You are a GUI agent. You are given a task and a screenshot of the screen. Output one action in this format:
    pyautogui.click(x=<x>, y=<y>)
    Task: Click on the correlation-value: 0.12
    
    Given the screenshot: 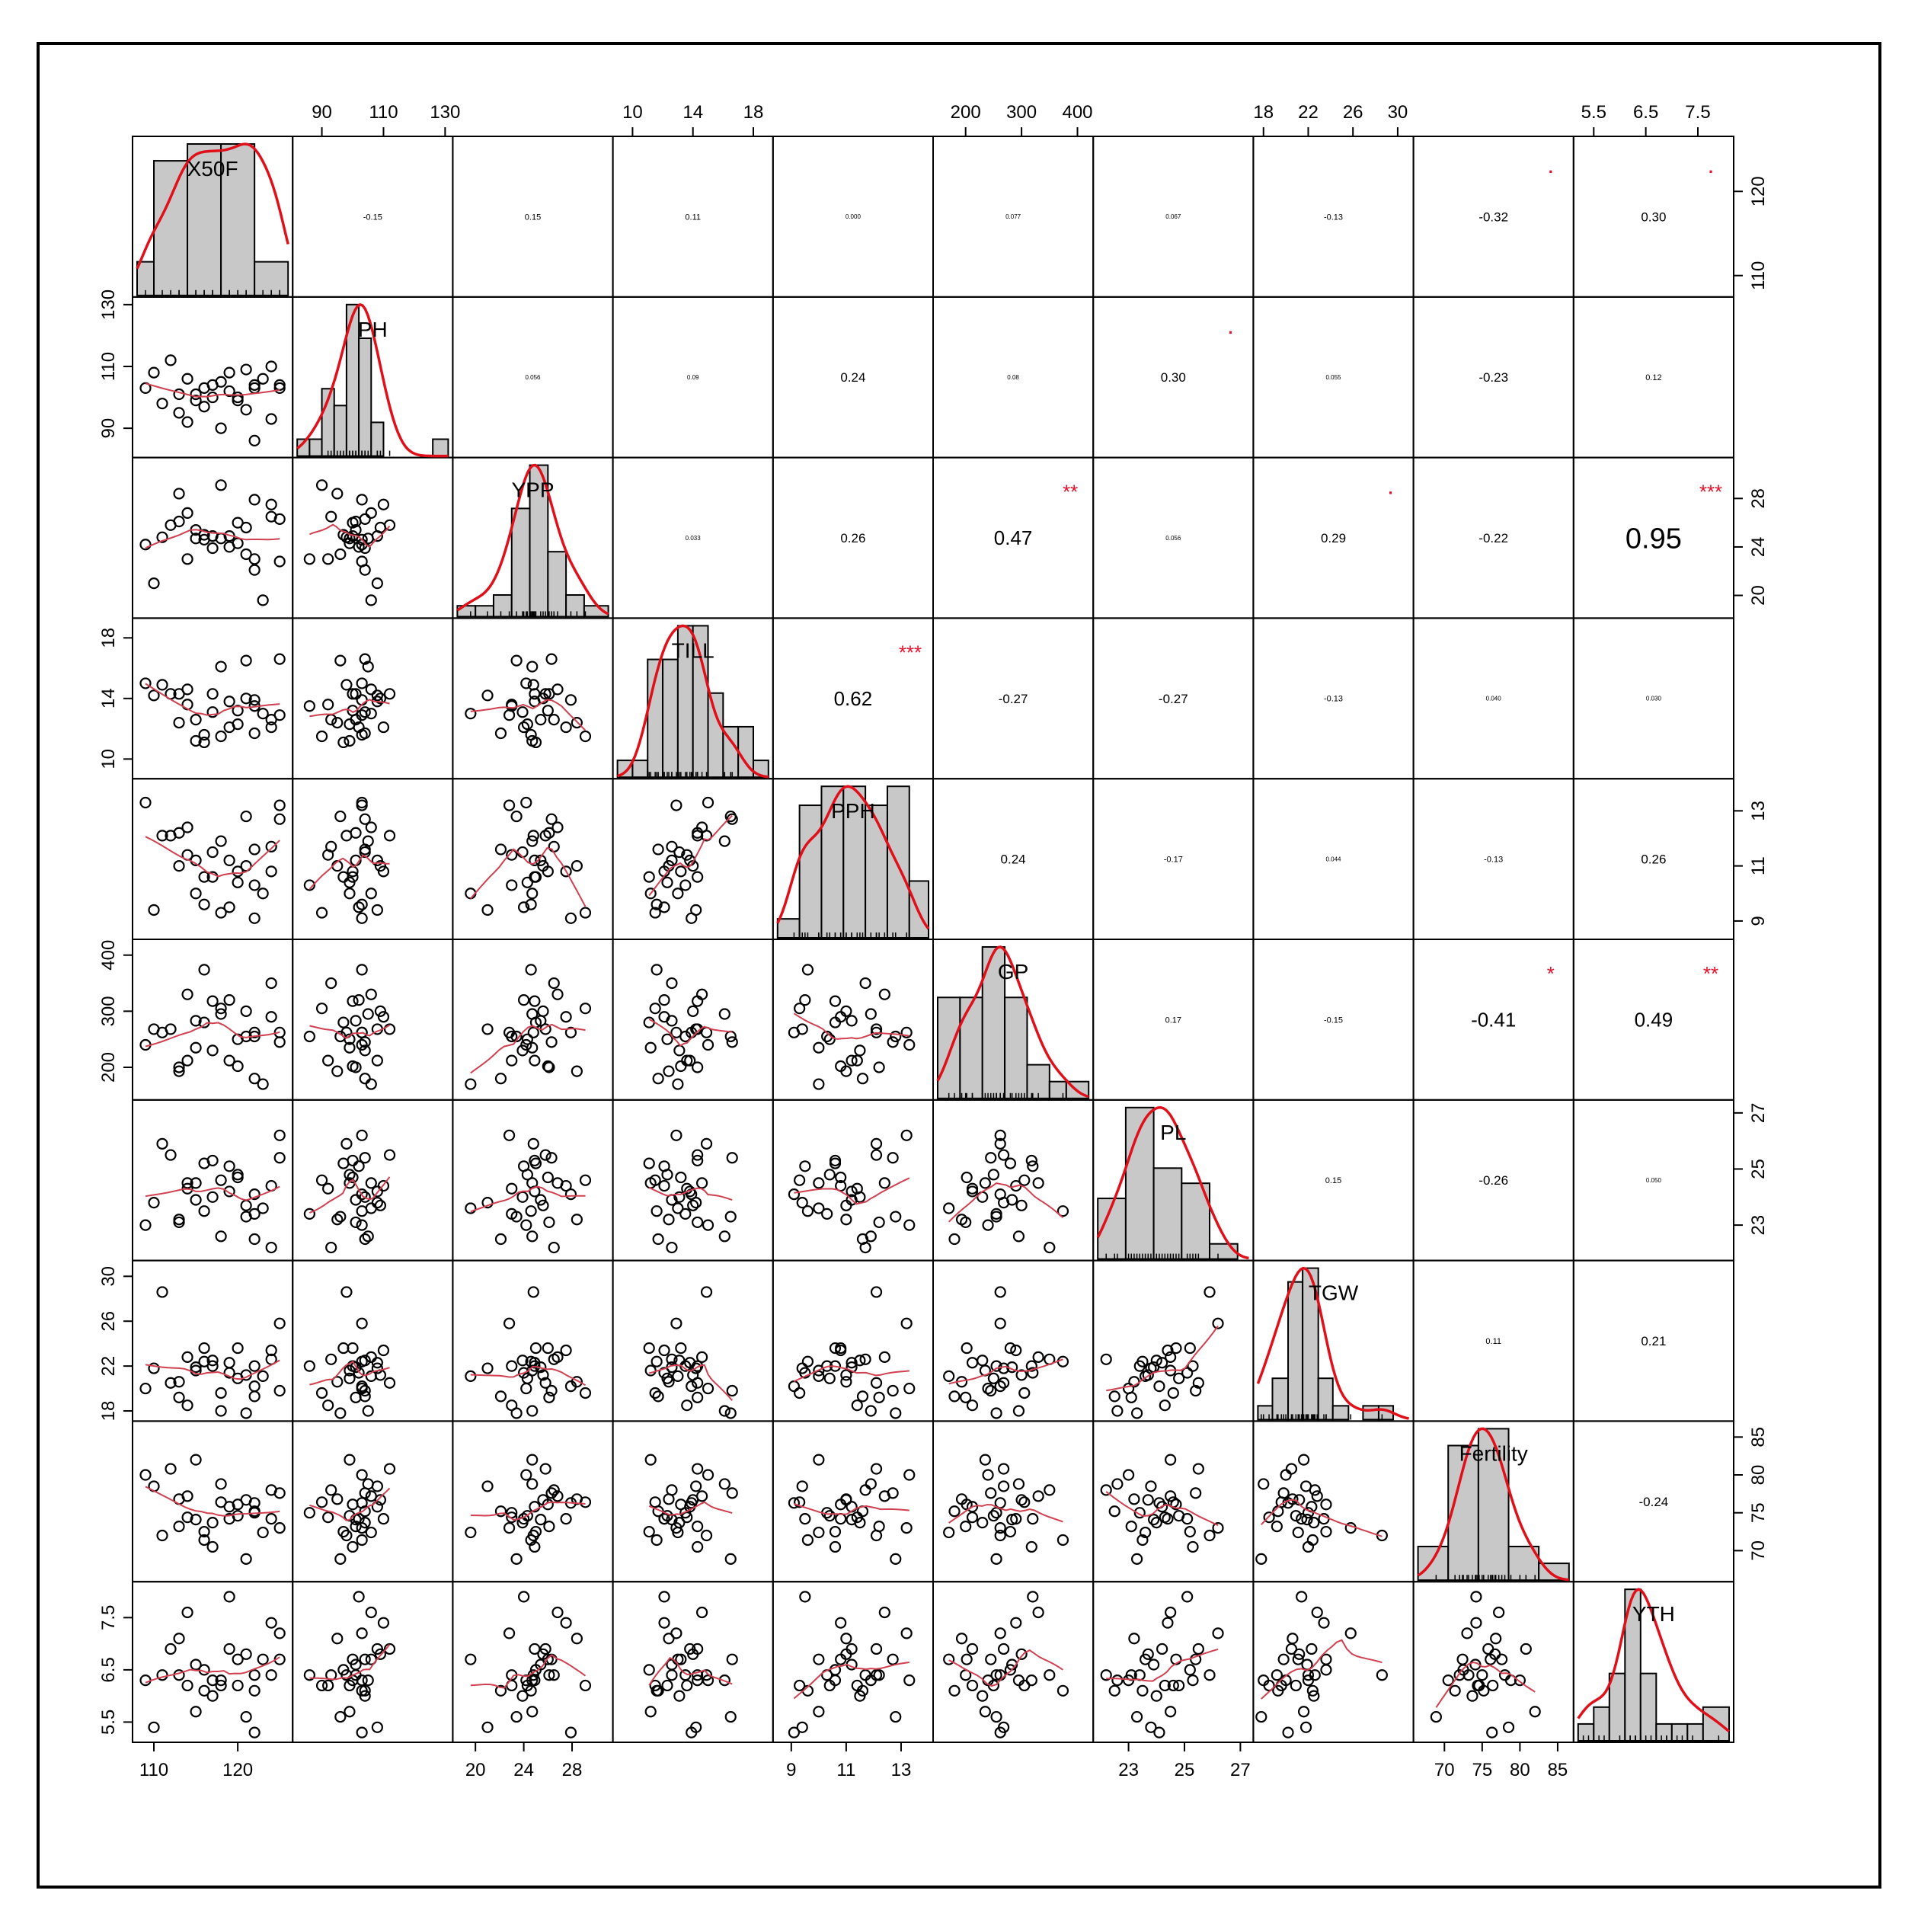 What is the action you would take?
    pyautogui.click(x=1653, y=377)
    